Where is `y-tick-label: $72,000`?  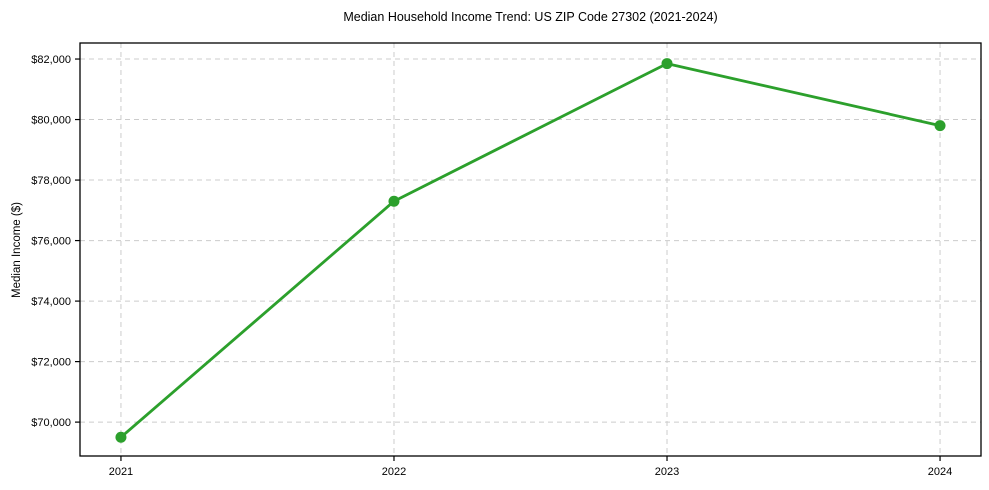 y-tick-label: $72,000 is located at coordinates (51, 362).